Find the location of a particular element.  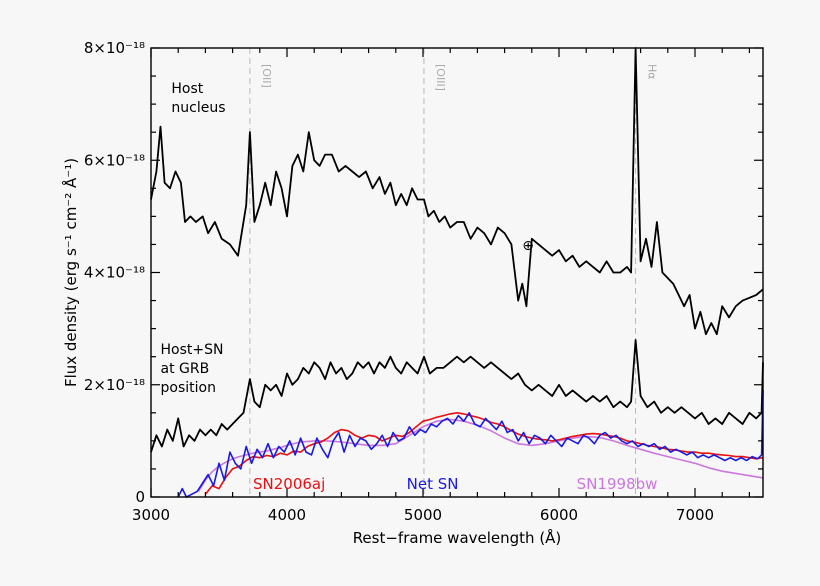

y-axis-title: Flux density (erg s⁻¹ cm⁻² Å⁻¹) is located at coordinates (70, 272).